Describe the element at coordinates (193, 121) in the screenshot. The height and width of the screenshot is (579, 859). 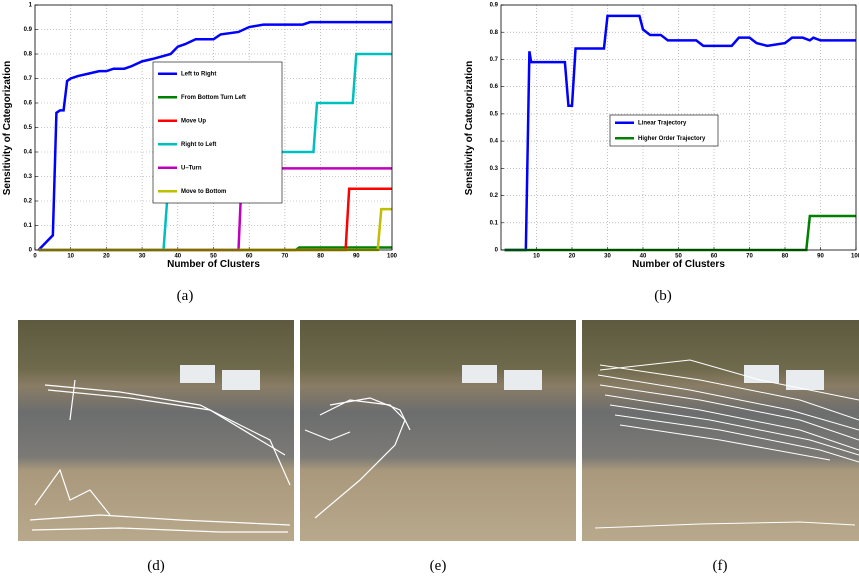
I see `legend-label: Move Up` at that location.